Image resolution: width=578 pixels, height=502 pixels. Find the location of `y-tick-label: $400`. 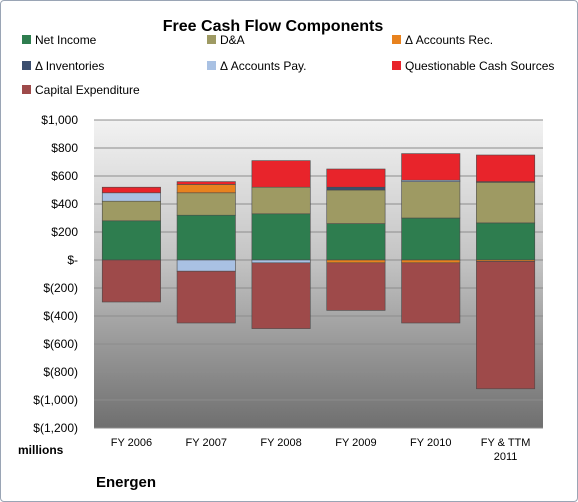

y-tick-label: $400 is located at coordinates (64, 204).